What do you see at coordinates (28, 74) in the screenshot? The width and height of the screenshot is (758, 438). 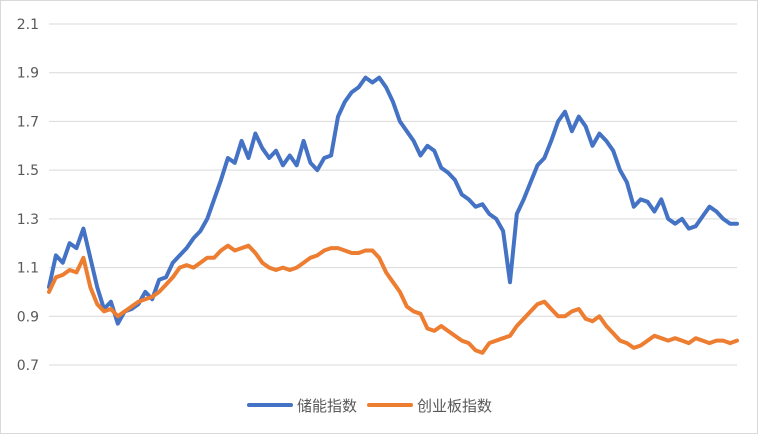 I see `y-tick-label: 1.9` at bounding box center [28, 74].